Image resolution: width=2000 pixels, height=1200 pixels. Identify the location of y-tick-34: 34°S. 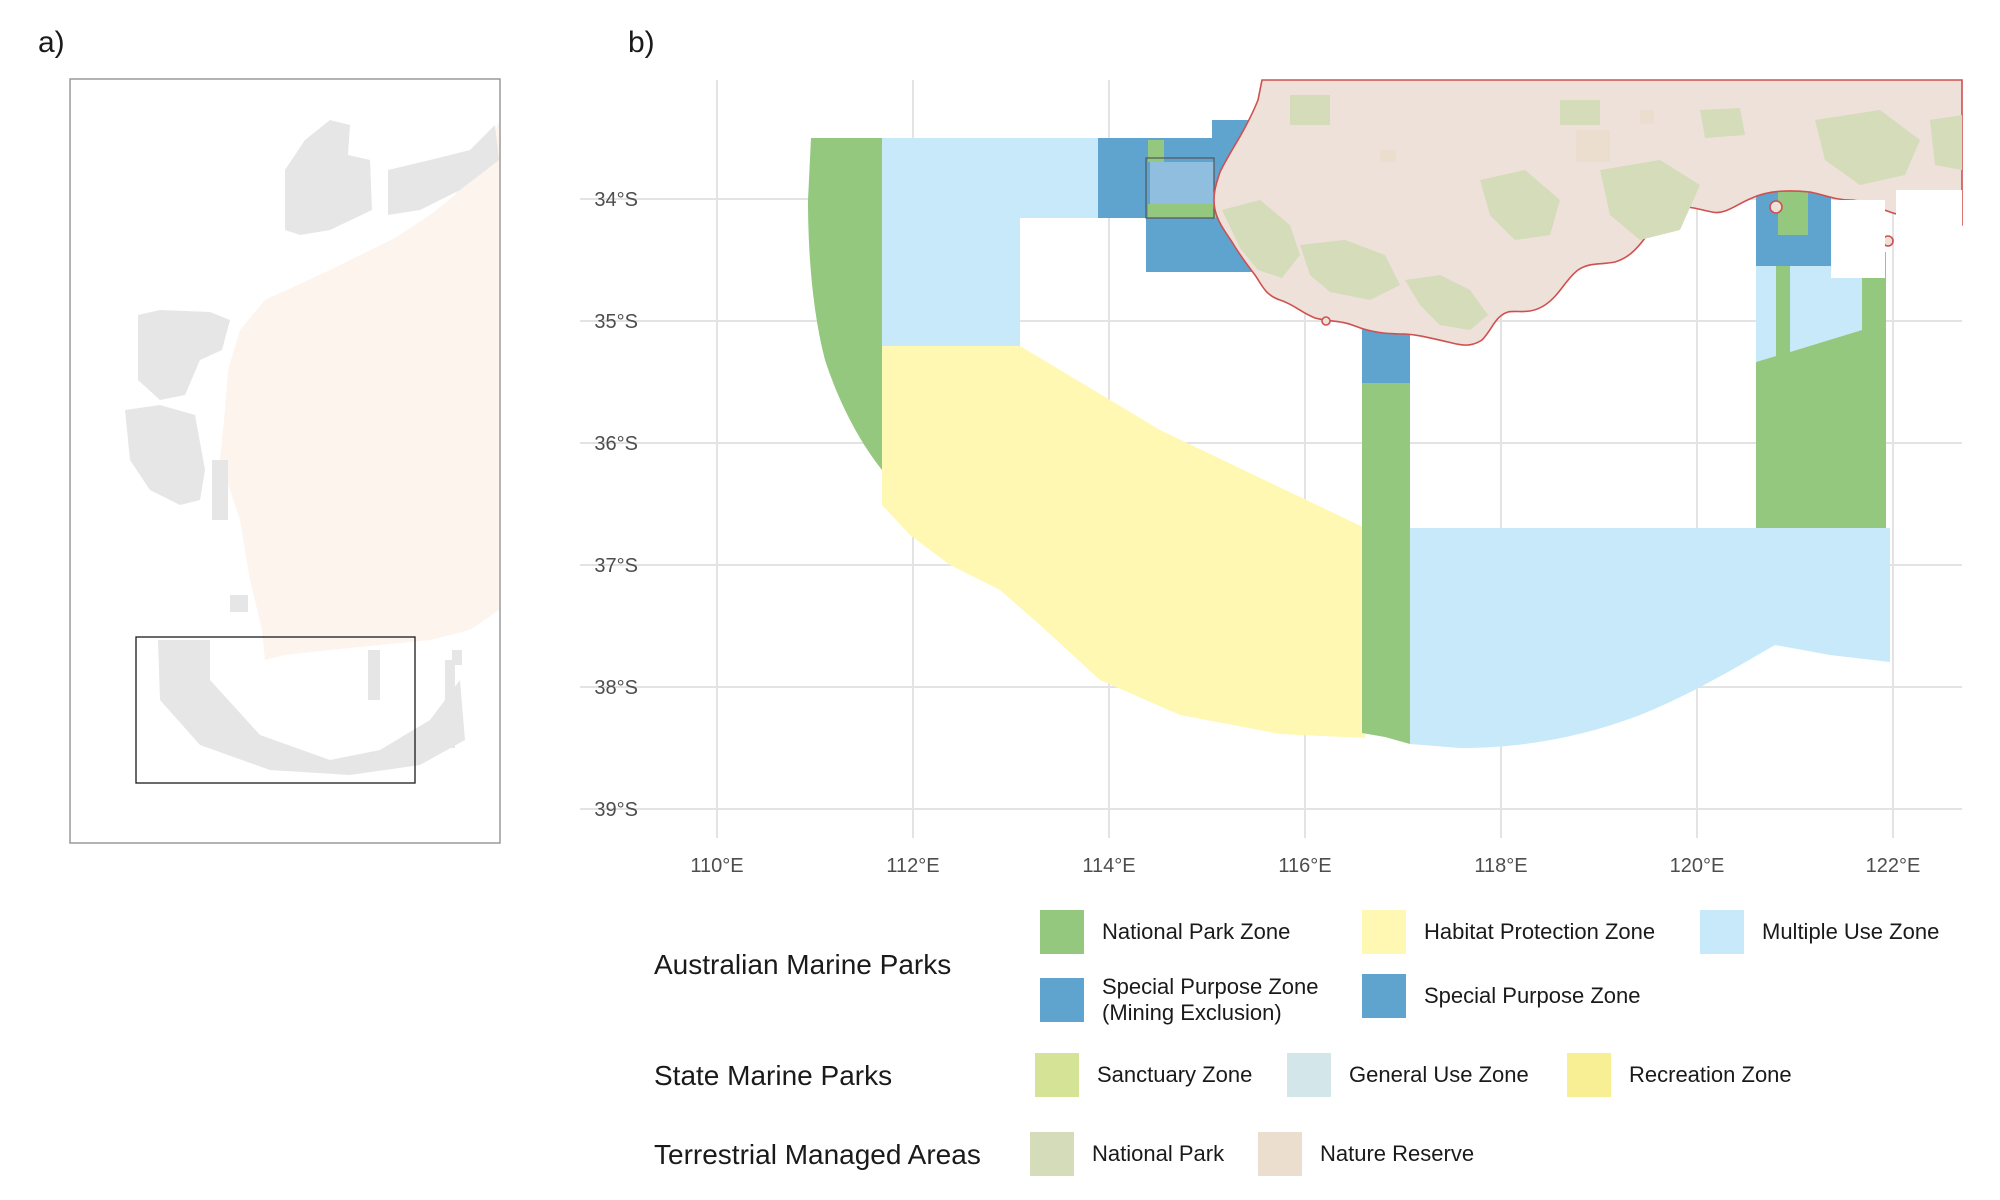
(616, 200).